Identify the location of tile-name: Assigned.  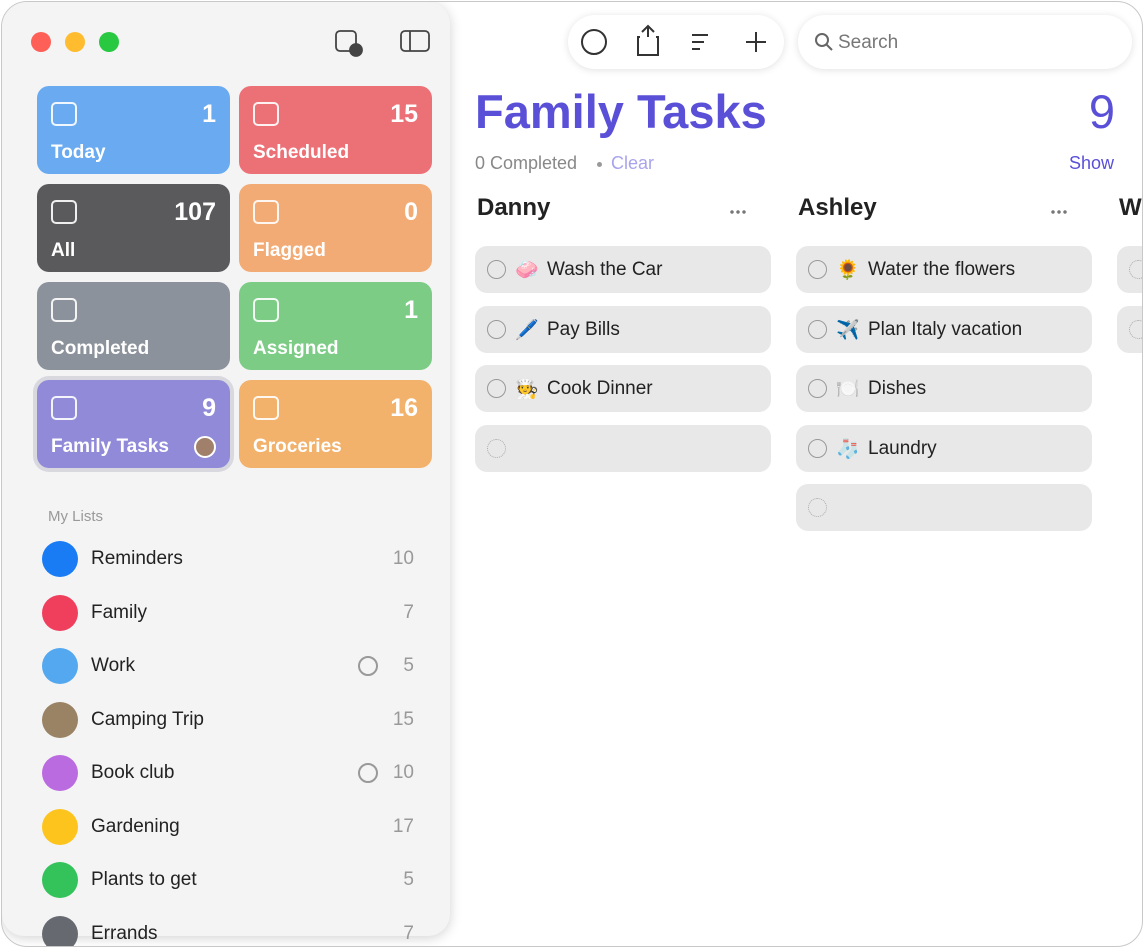
(296, 348).